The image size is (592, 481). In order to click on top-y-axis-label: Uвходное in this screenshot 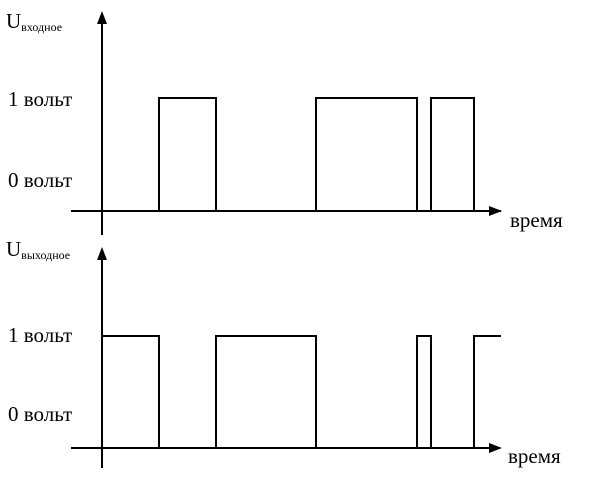, I will do `click(34, 21)`.